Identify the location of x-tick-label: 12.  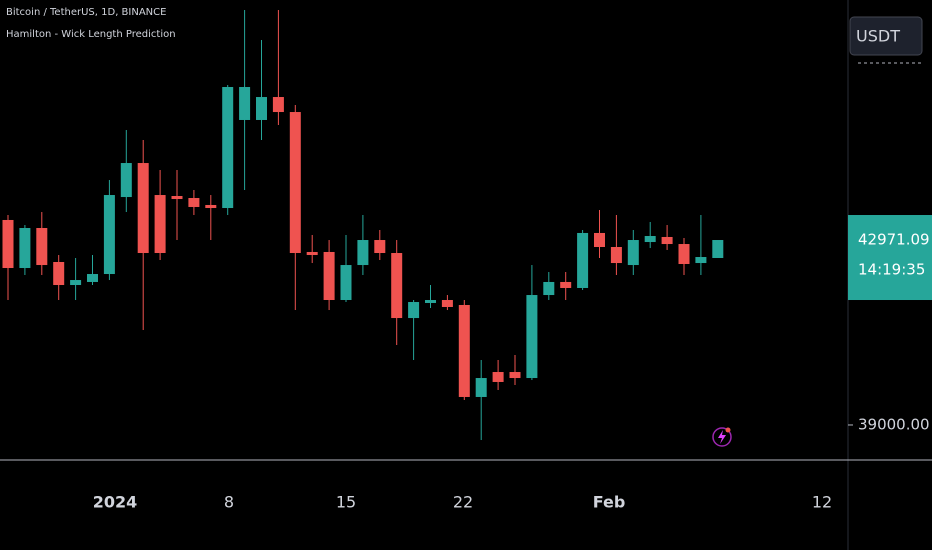
(822, 502).